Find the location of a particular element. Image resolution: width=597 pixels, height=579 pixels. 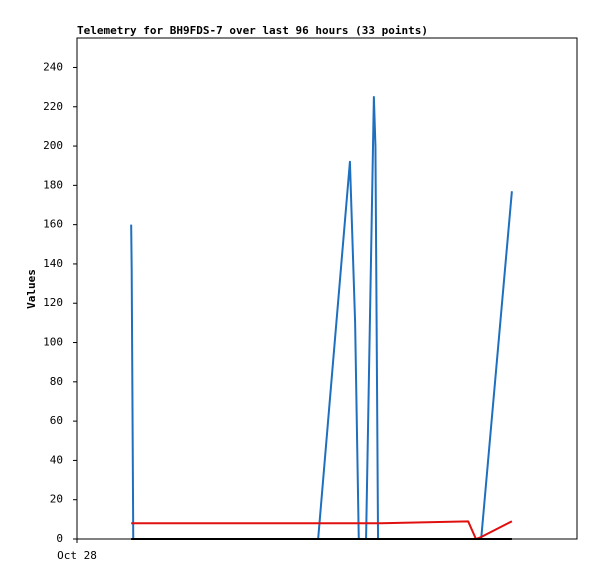

y-tick-label: 0 is located at coordinates (59, 538).